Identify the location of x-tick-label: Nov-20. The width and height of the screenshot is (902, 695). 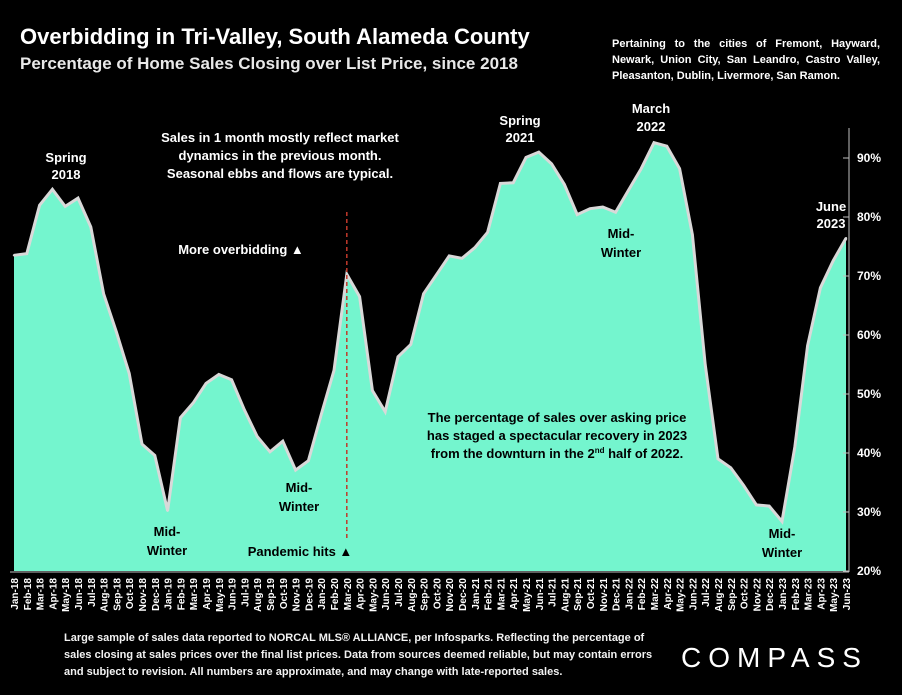
(450, 595).